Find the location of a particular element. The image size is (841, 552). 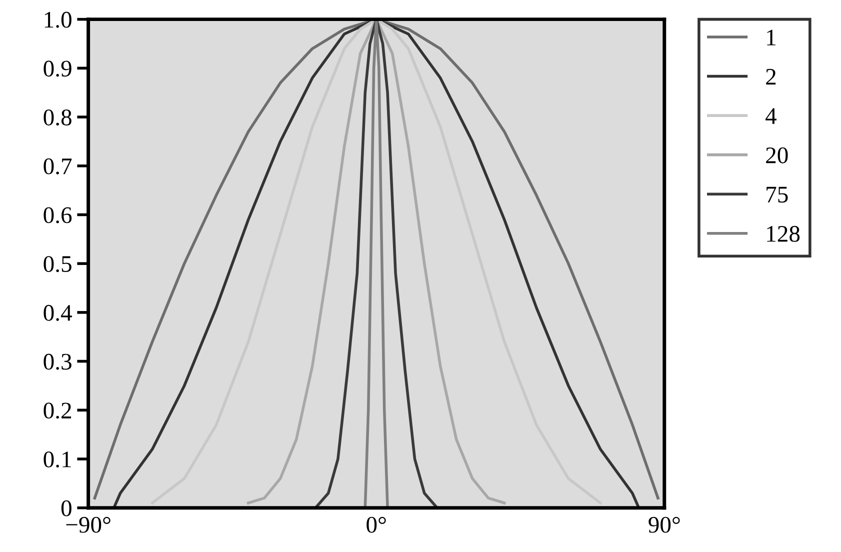

y-tick-label: 0.2 is located at coordinates (58, 410).